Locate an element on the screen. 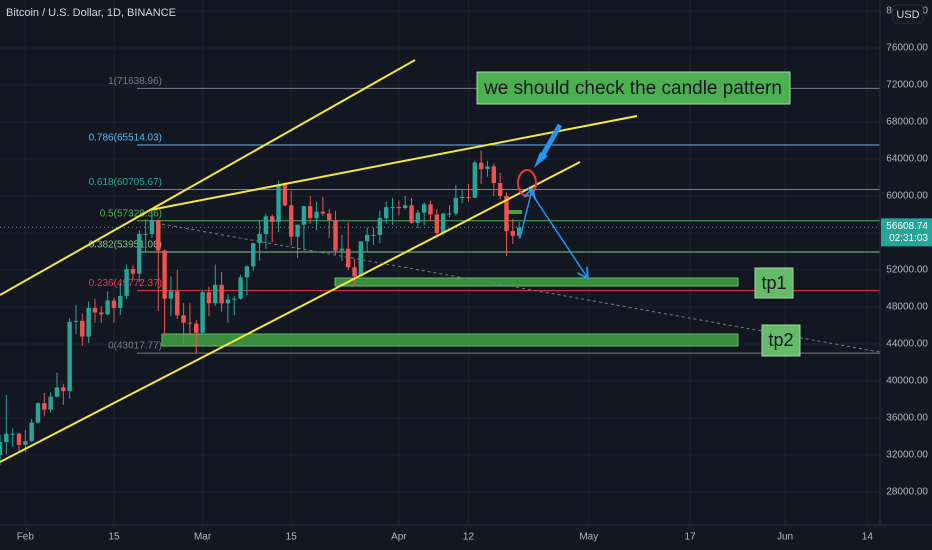  x-tick-label: Feb is located at coordinates (26, 537).